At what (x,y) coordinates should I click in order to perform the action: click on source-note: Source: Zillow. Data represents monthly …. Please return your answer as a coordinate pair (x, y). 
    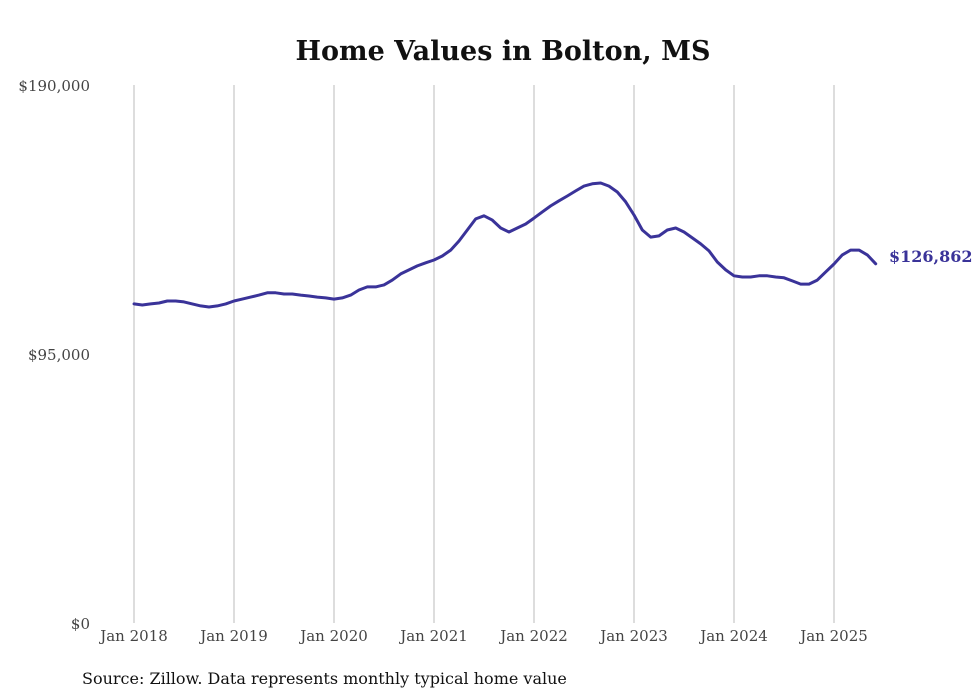
    Looking at the image, I should click on (324, 678).